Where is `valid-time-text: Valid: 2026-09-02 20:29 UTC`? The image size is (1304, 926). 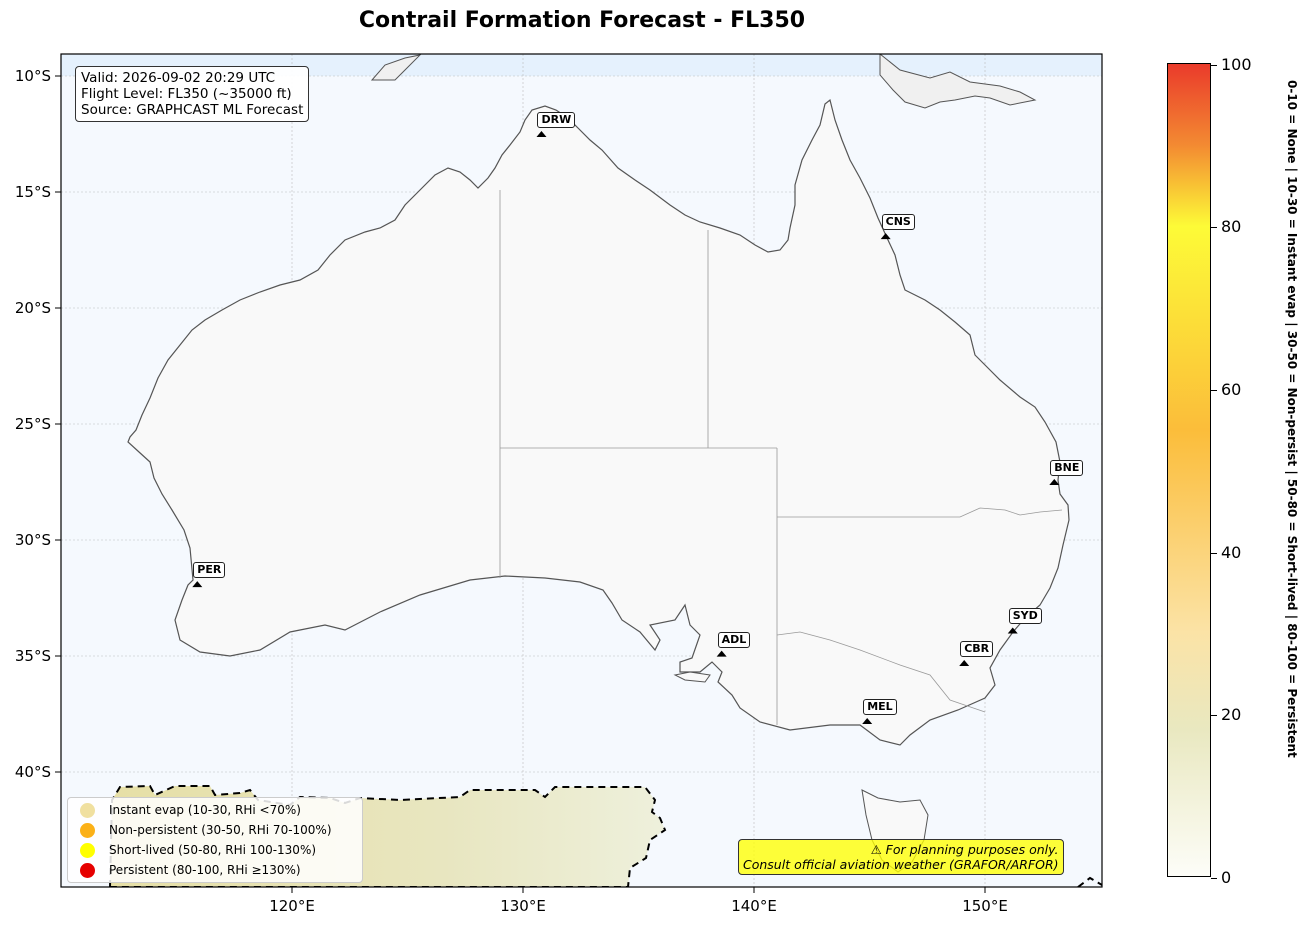 valid-time-text: Valid: 2026-09-02 20:29 UTC is located at coordinates (178, 78).